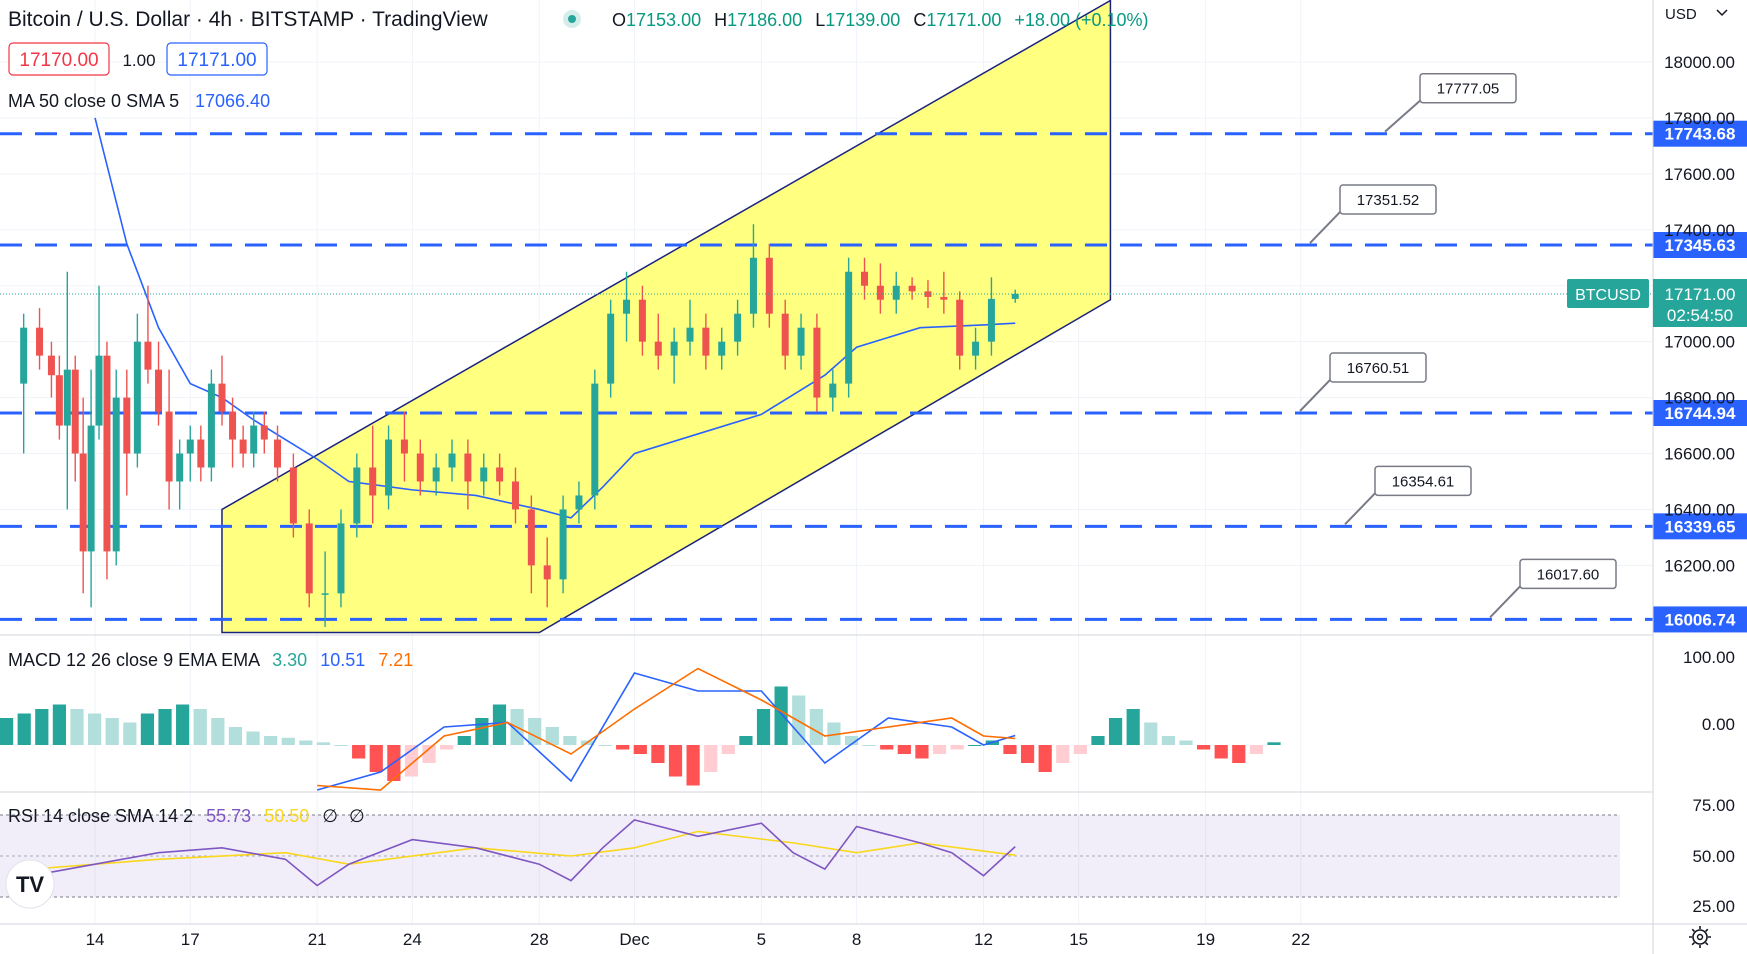  I want to click on countdown: 02:54:50, so click(1700, 315).